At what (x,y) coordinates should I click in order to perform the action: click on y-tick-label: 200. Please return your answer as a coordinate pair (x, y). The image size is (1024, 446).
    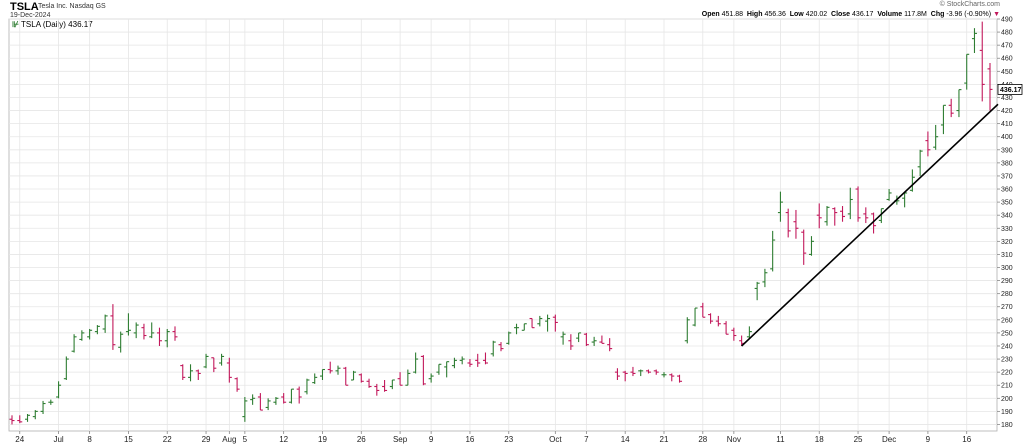
    Looking at the image, I should click on (1007, 399).